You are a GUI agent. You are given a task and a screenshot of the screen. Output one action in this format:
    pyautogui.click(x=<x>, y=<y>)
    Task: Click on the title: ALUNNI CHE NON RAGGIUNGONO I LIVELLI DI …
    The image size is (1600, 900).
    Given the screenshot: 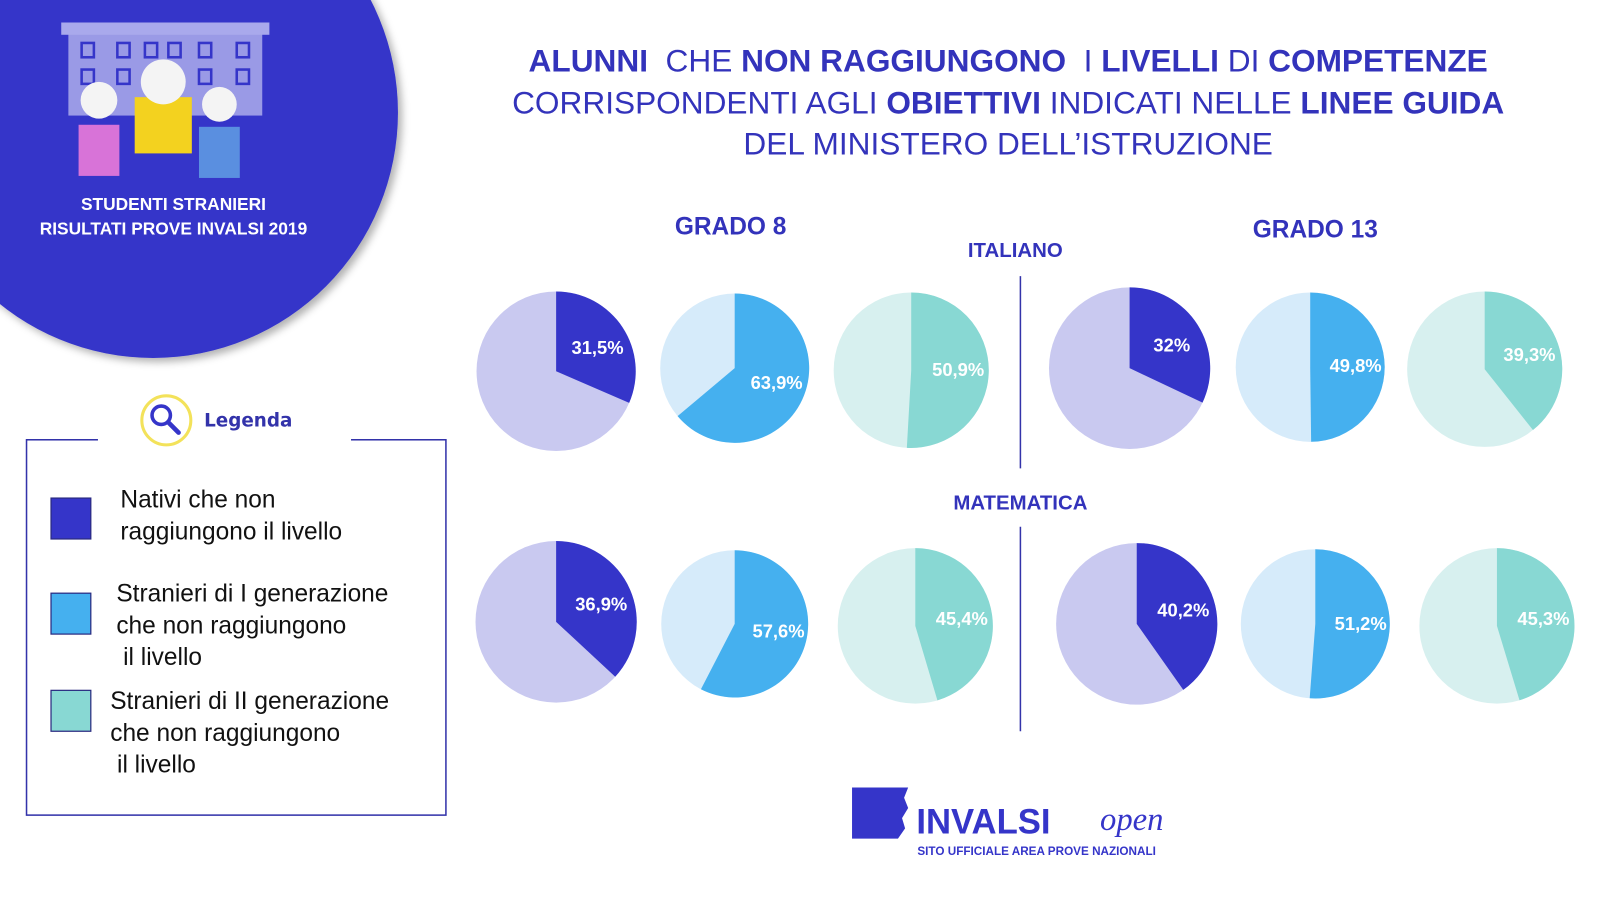 What is the action you would take?
    pyautogui.click(x=1008, y=102)
    